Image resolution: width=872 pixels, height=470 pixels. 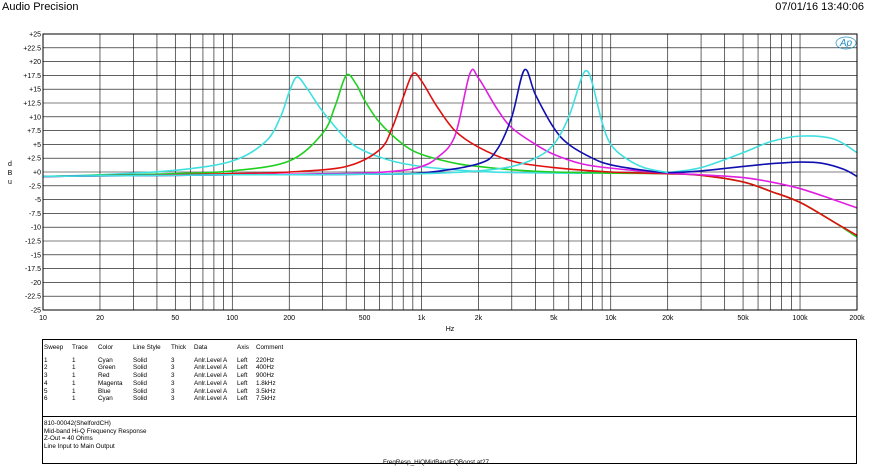 What do you see at coordinates (46, 383) in the screenshot?
I see `legend-cell: 4` at bounding box center [46, 383].